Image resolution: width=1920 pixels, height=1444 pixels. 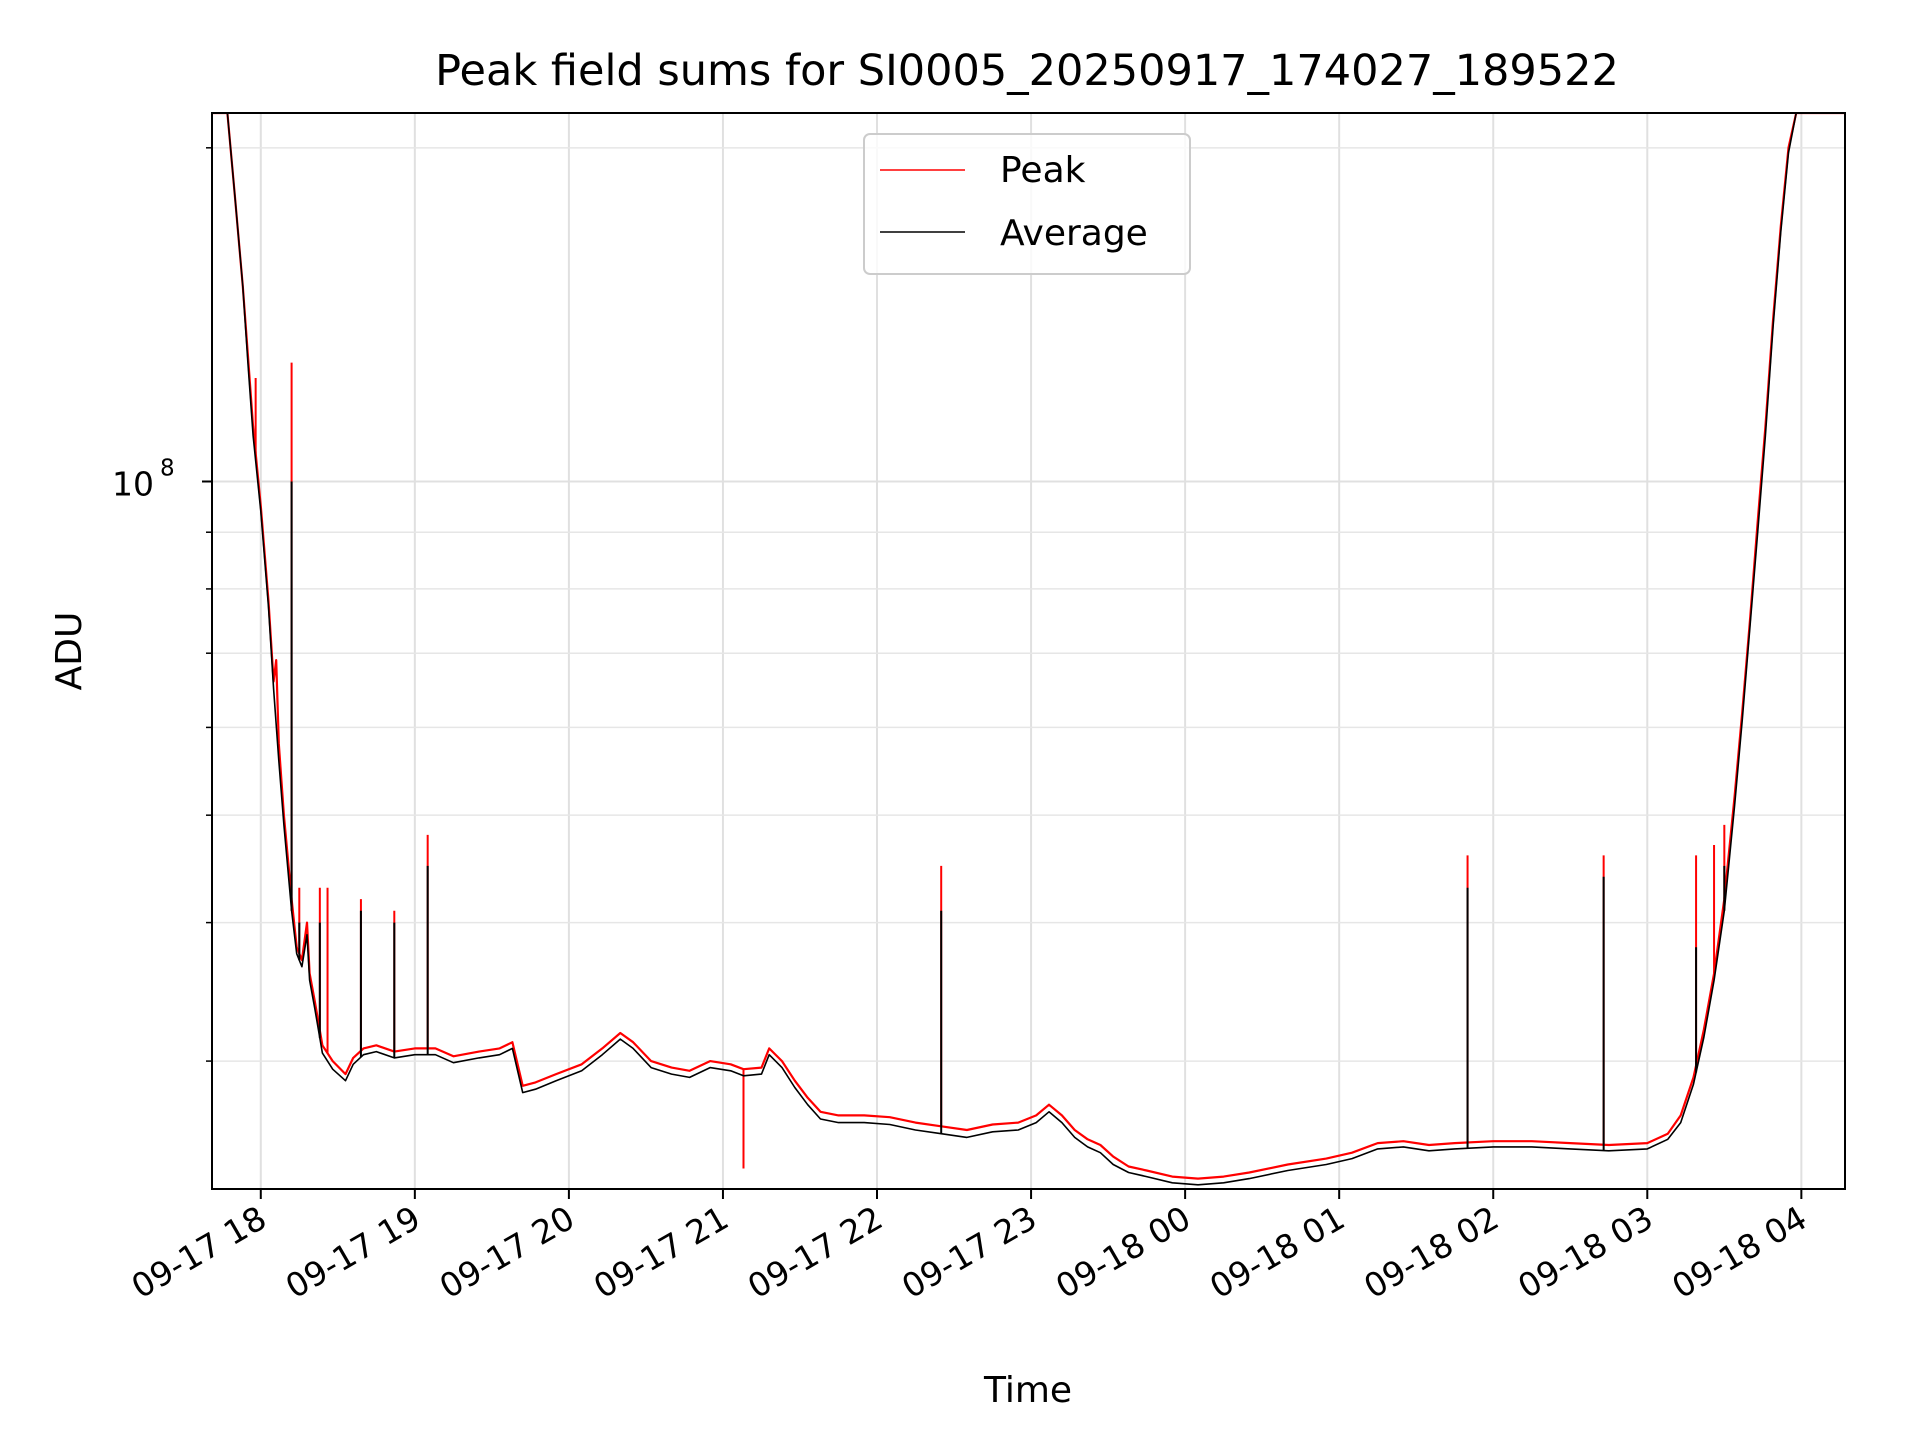 What do you see at coordinates (1027, 1390) in the screenshot?
I see `x-axis-label: Time` at bounding box center [1027, 1390].